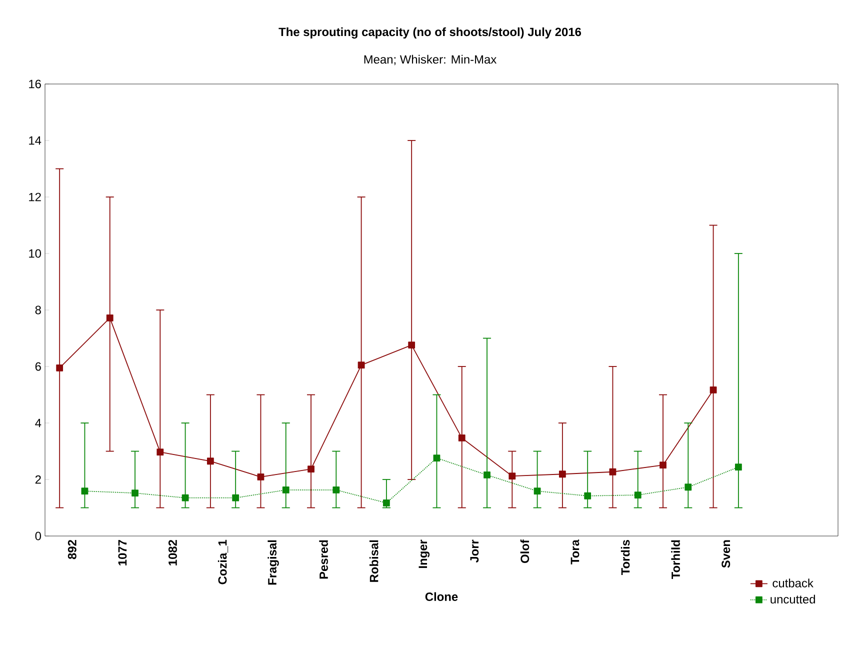  I want to click on chart-subtitle: Mean; Whisker: Min-Max, so click(430, 60).